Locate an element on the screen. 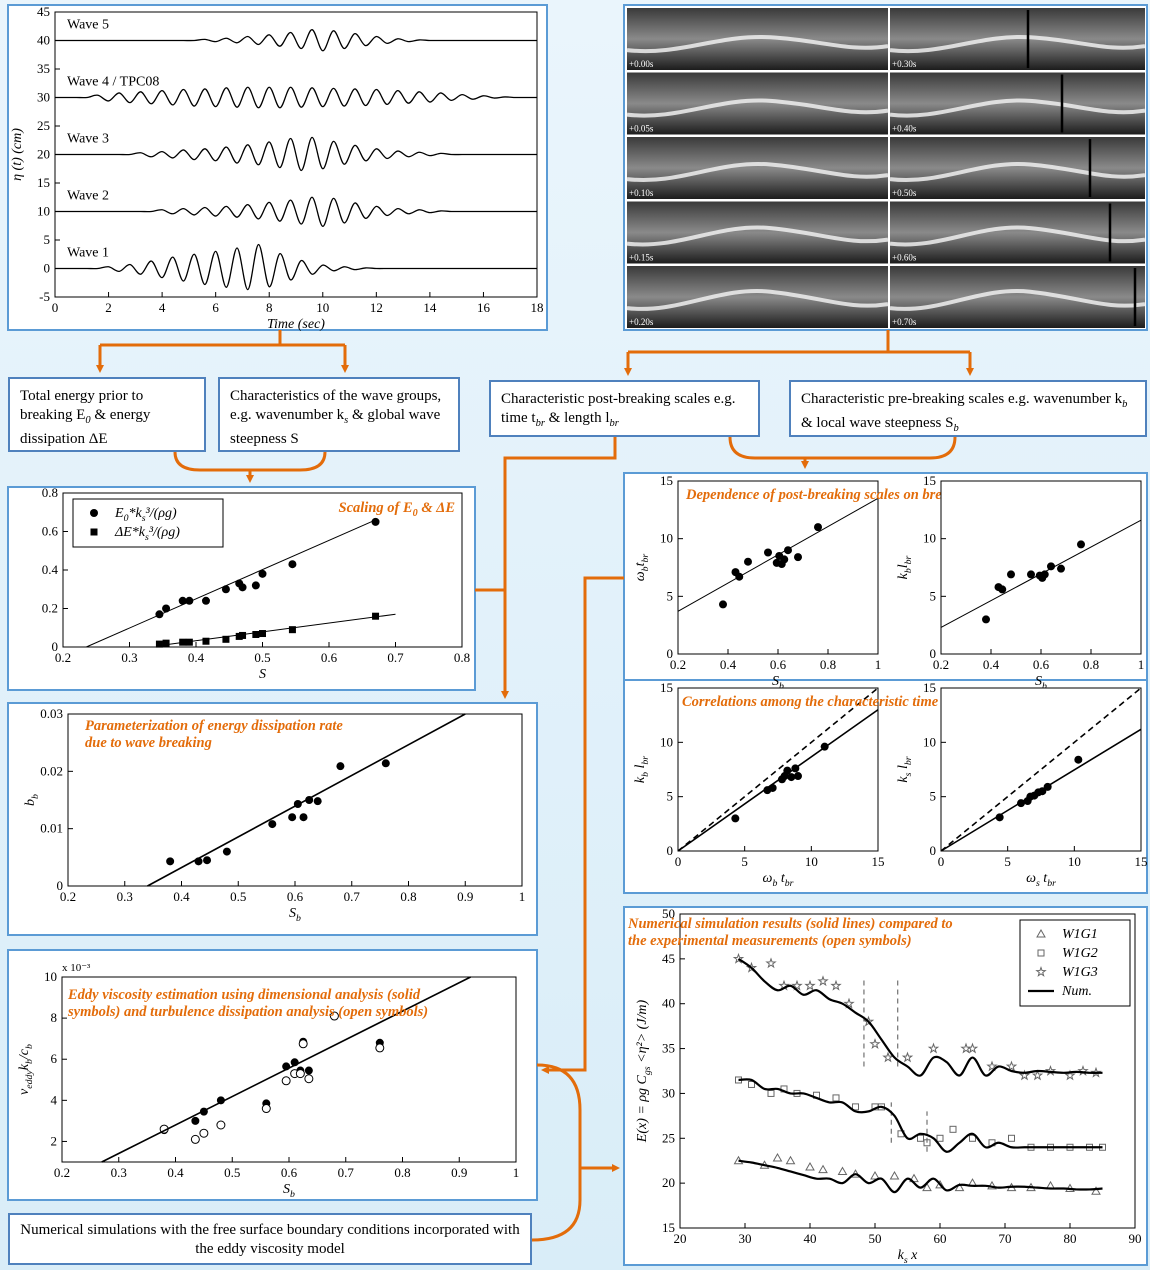 Image resolution: width=1150 pixels, height=1270 pixels. text-part: ΔE*k is located at coordinates (130, 532).